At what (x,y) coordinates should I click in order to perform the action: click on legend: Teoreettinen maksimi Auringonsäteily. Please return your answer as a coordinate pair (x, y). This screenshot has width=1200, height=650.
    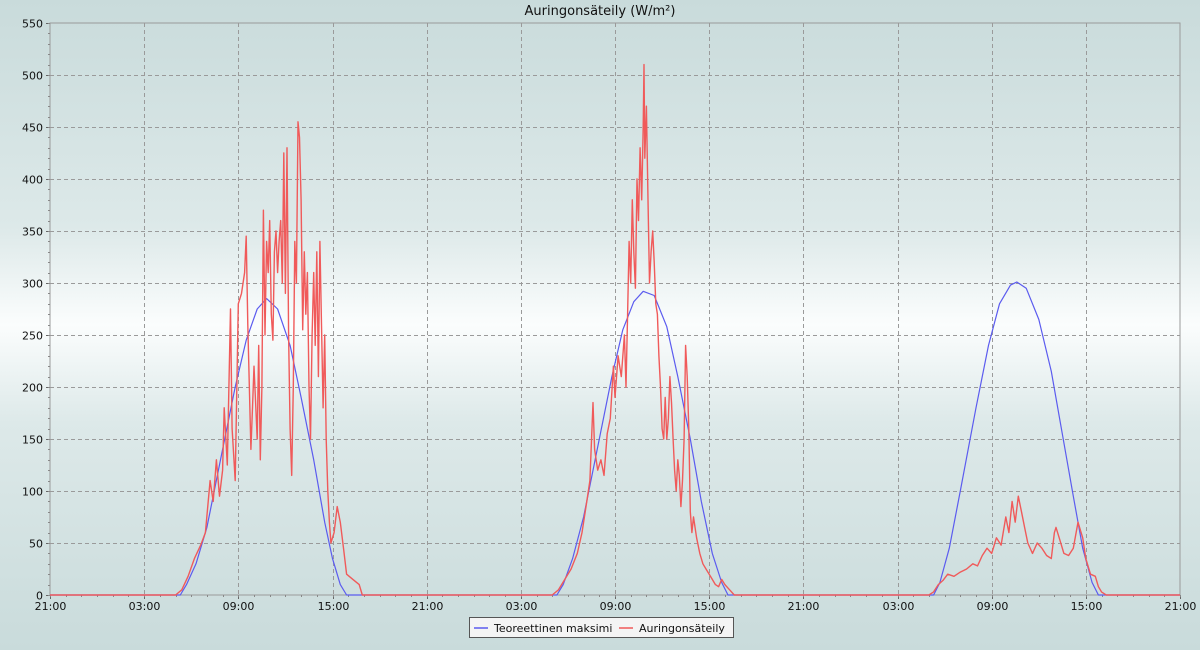
    Looking at the image, I should click on (601, 627).